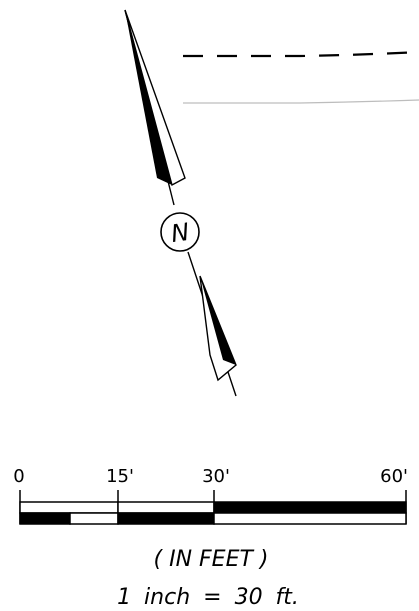 The height and width of the screenshot is (611, 419). What do you see at coordinates (216, 476) in the screenshot?
I see `scale-tick-label-30: 30'` at bounding box center [216, 476].